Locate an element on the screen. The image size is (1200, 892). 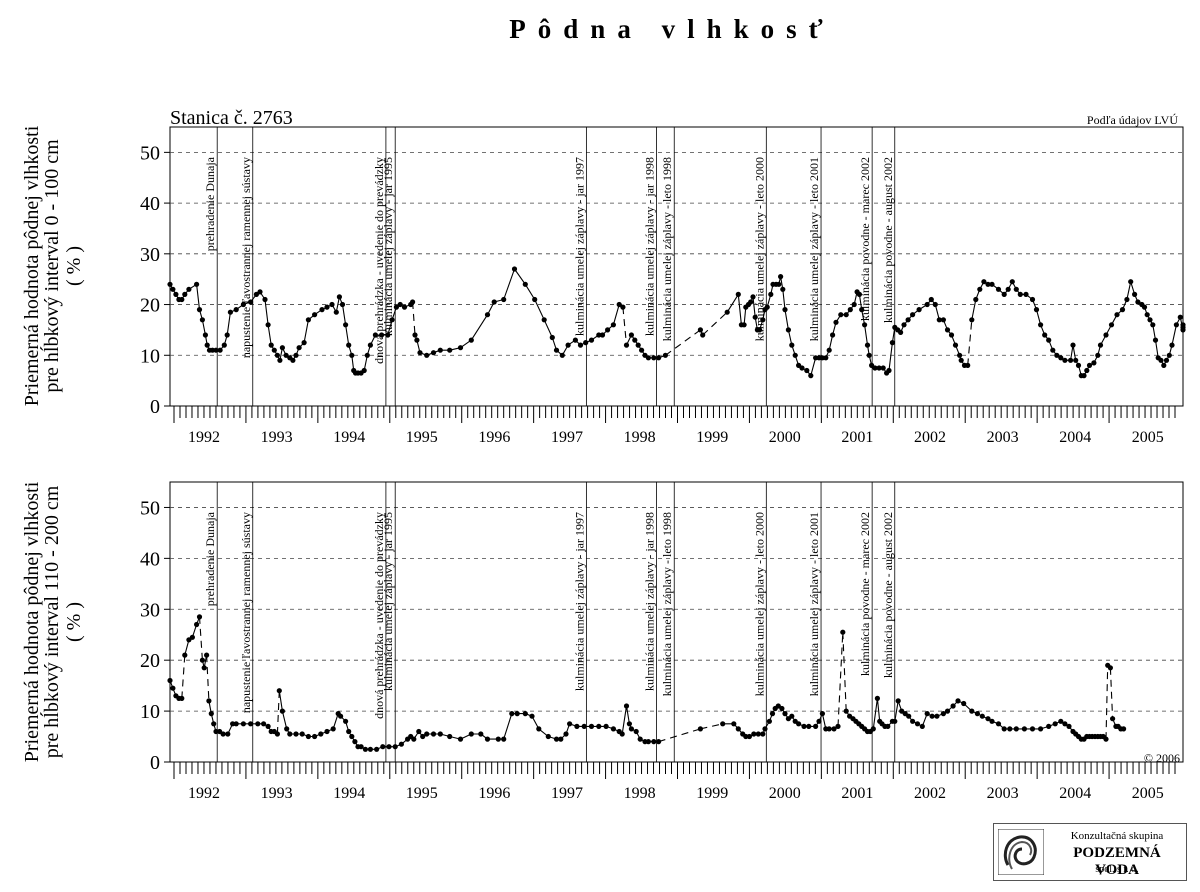
x-tick-label: 2002 is located at coordinates (930, 793).